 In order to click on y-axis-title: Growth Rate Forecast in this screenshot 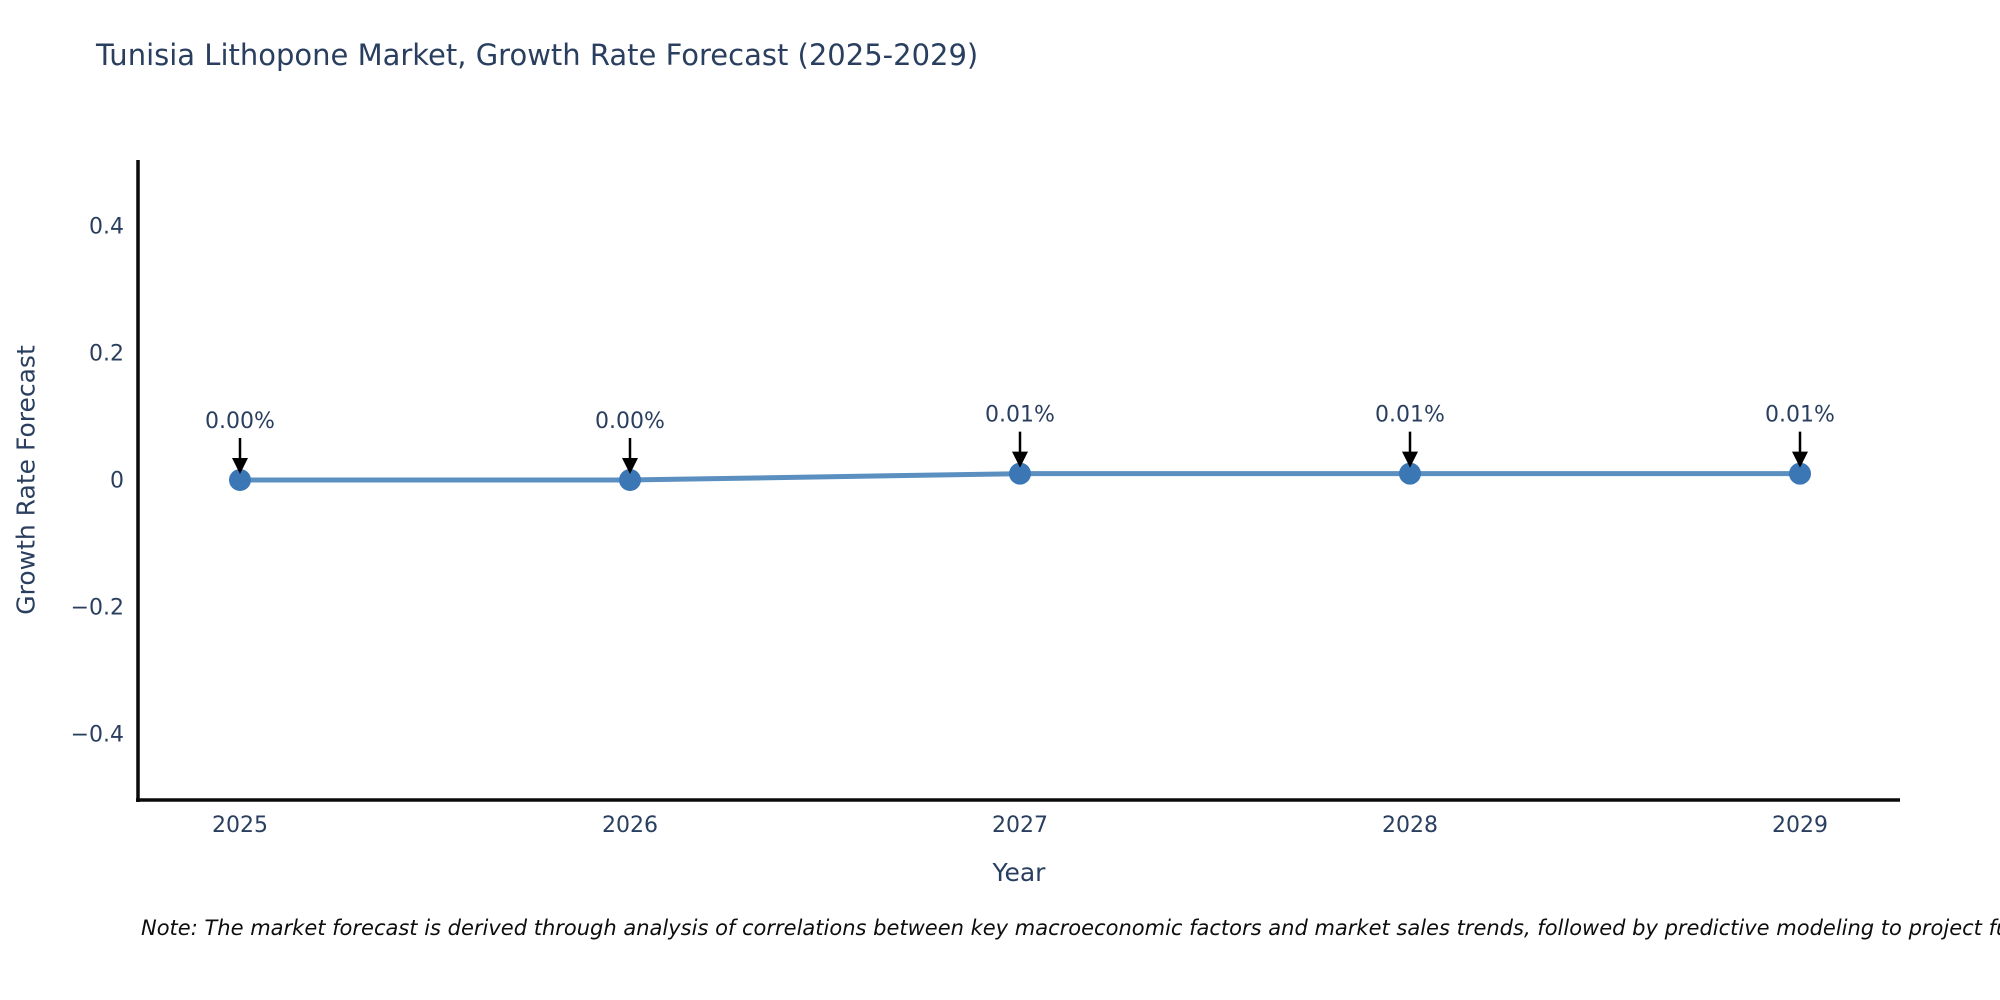, I will do `click(26, 480)`.